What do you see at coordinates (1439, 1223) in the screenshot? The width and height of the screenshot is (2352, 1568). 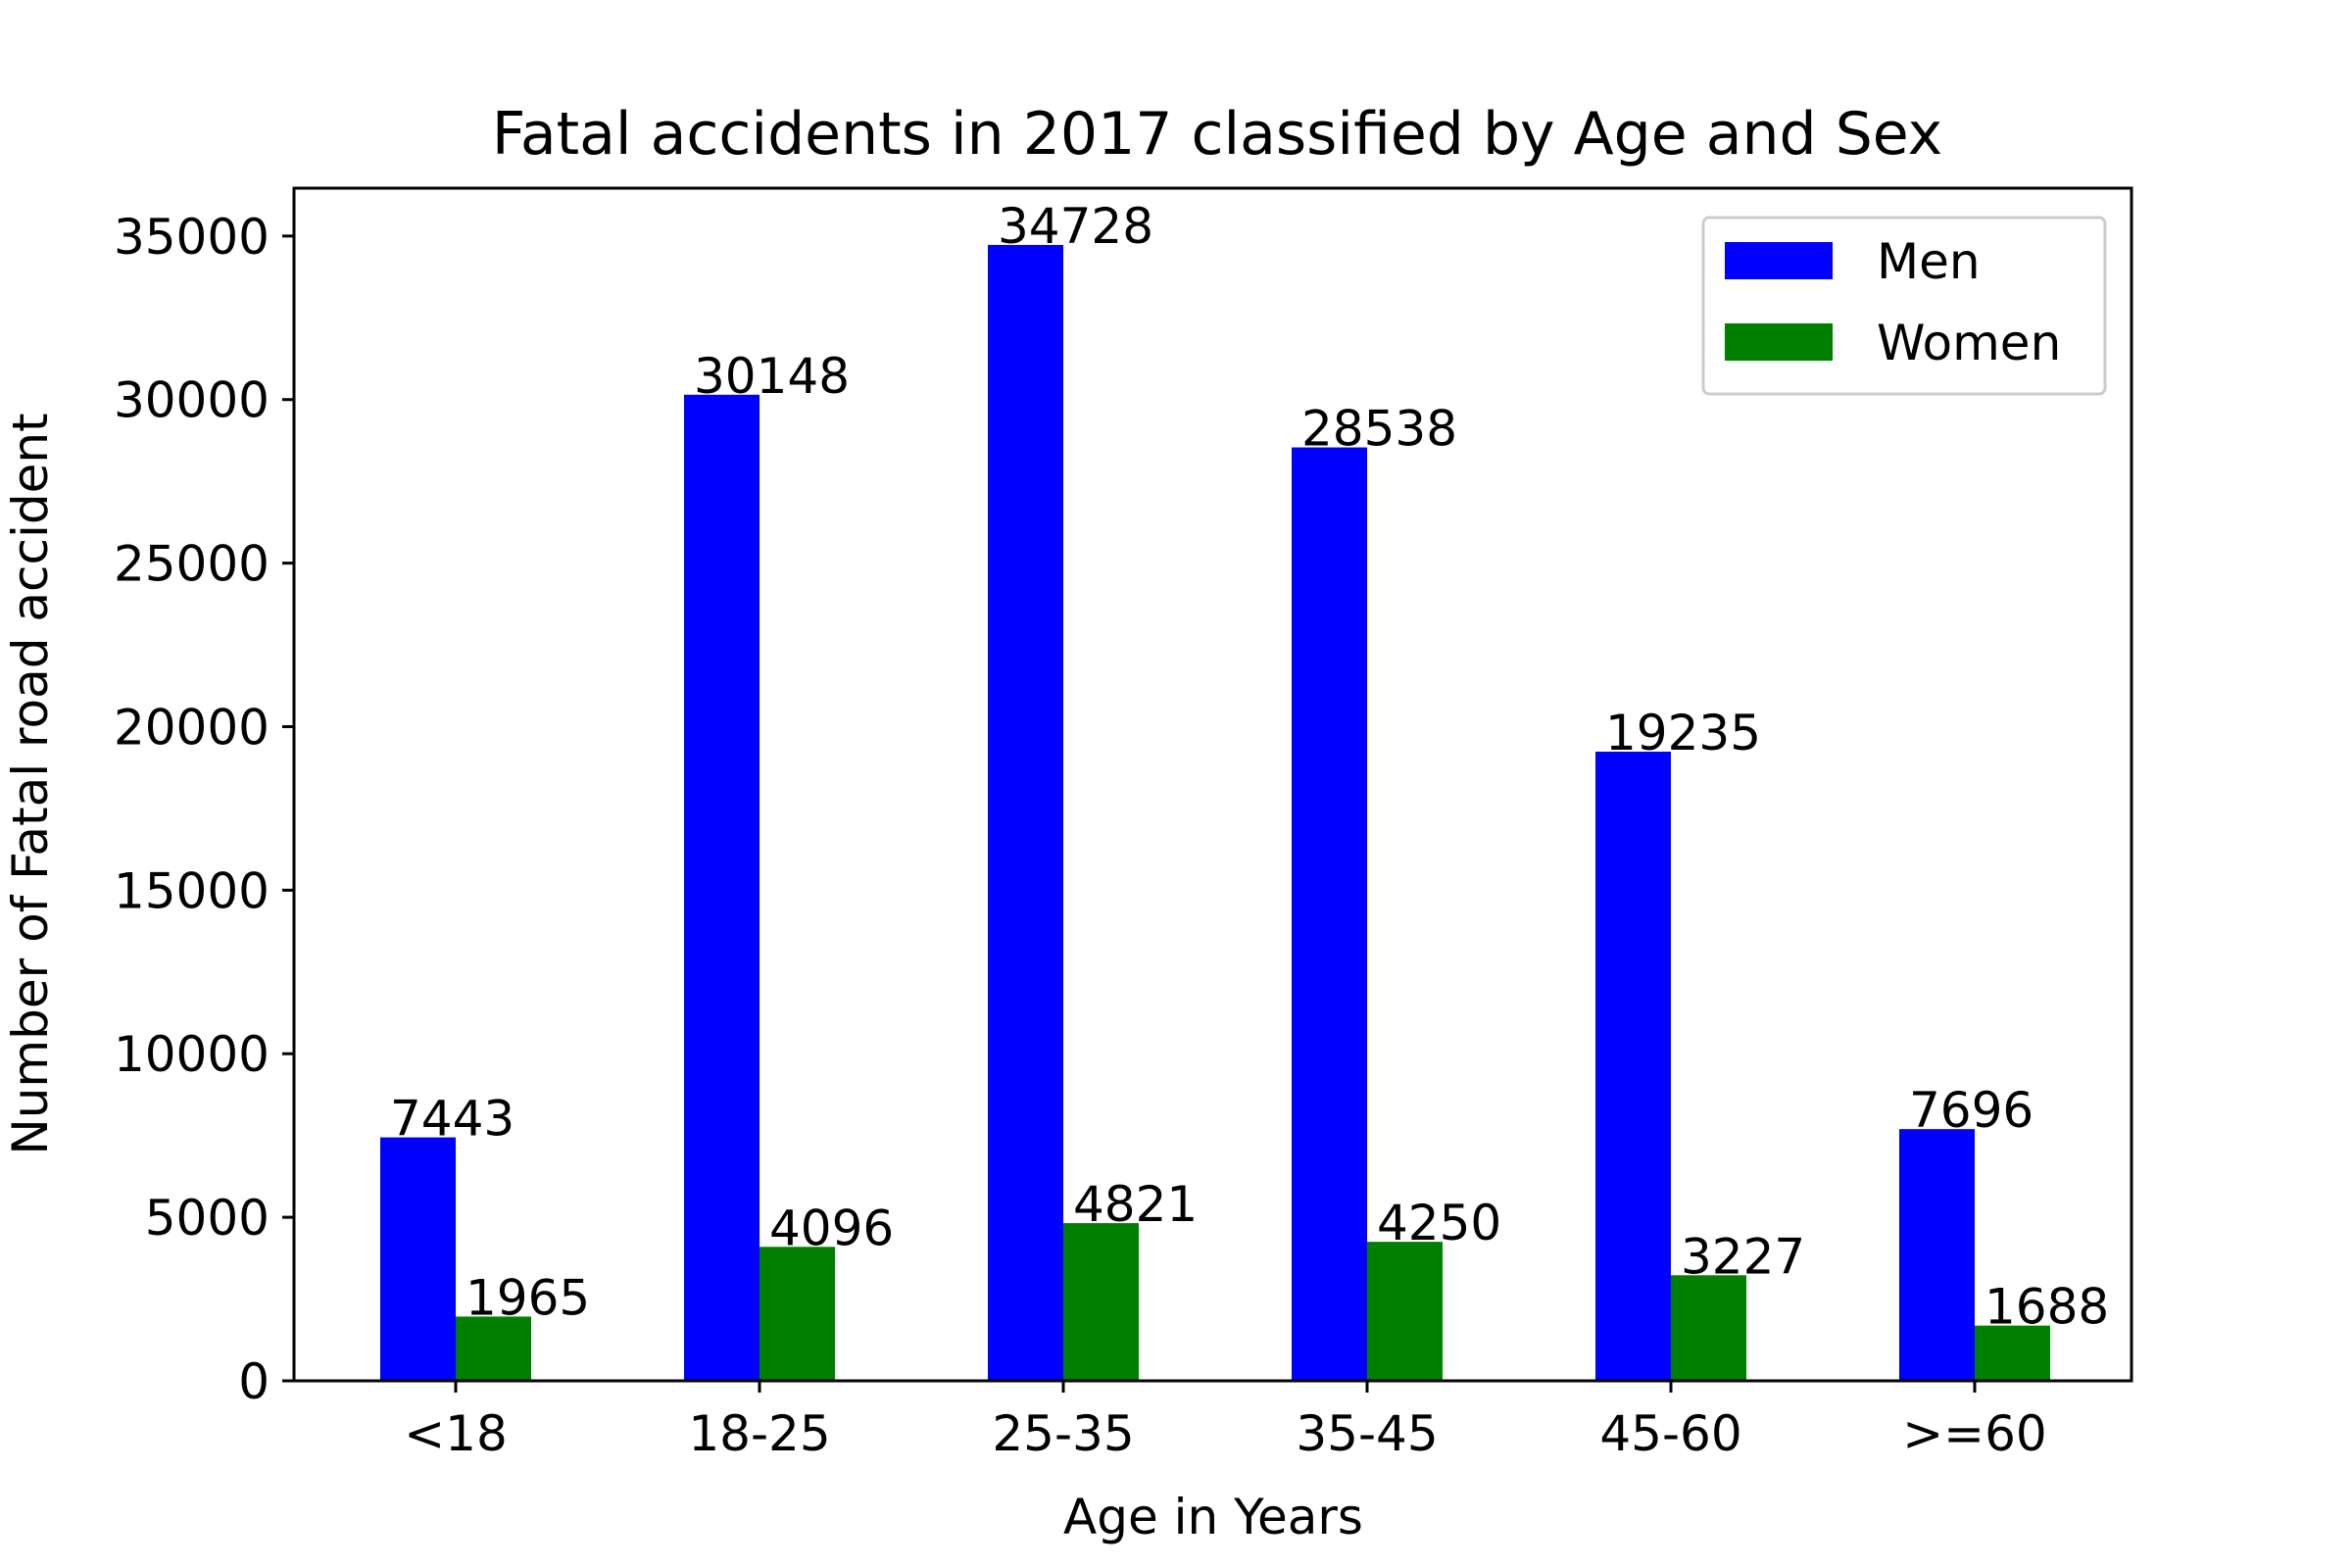 I see `value-label-women-4: 4250` at bounding box center [1439, 1223].